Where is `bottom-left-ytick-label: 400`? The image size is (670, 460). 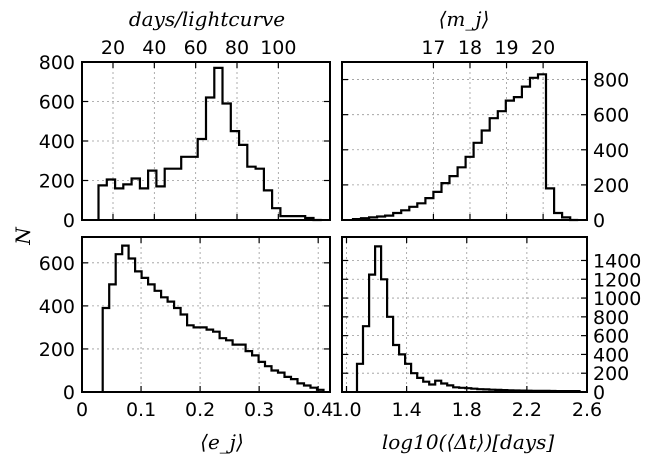
bottom-left-ytick-label: 400 is located at coordinates (57, 307).